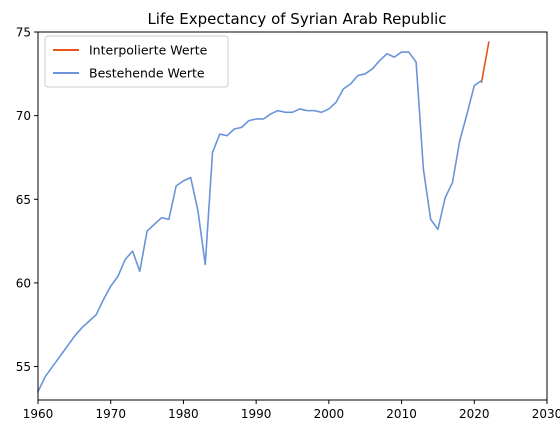  What do you see at coordinates (183, 414) in the screenshot?
I see `x-tick-label: 1980` at bounding box center [183, 414].